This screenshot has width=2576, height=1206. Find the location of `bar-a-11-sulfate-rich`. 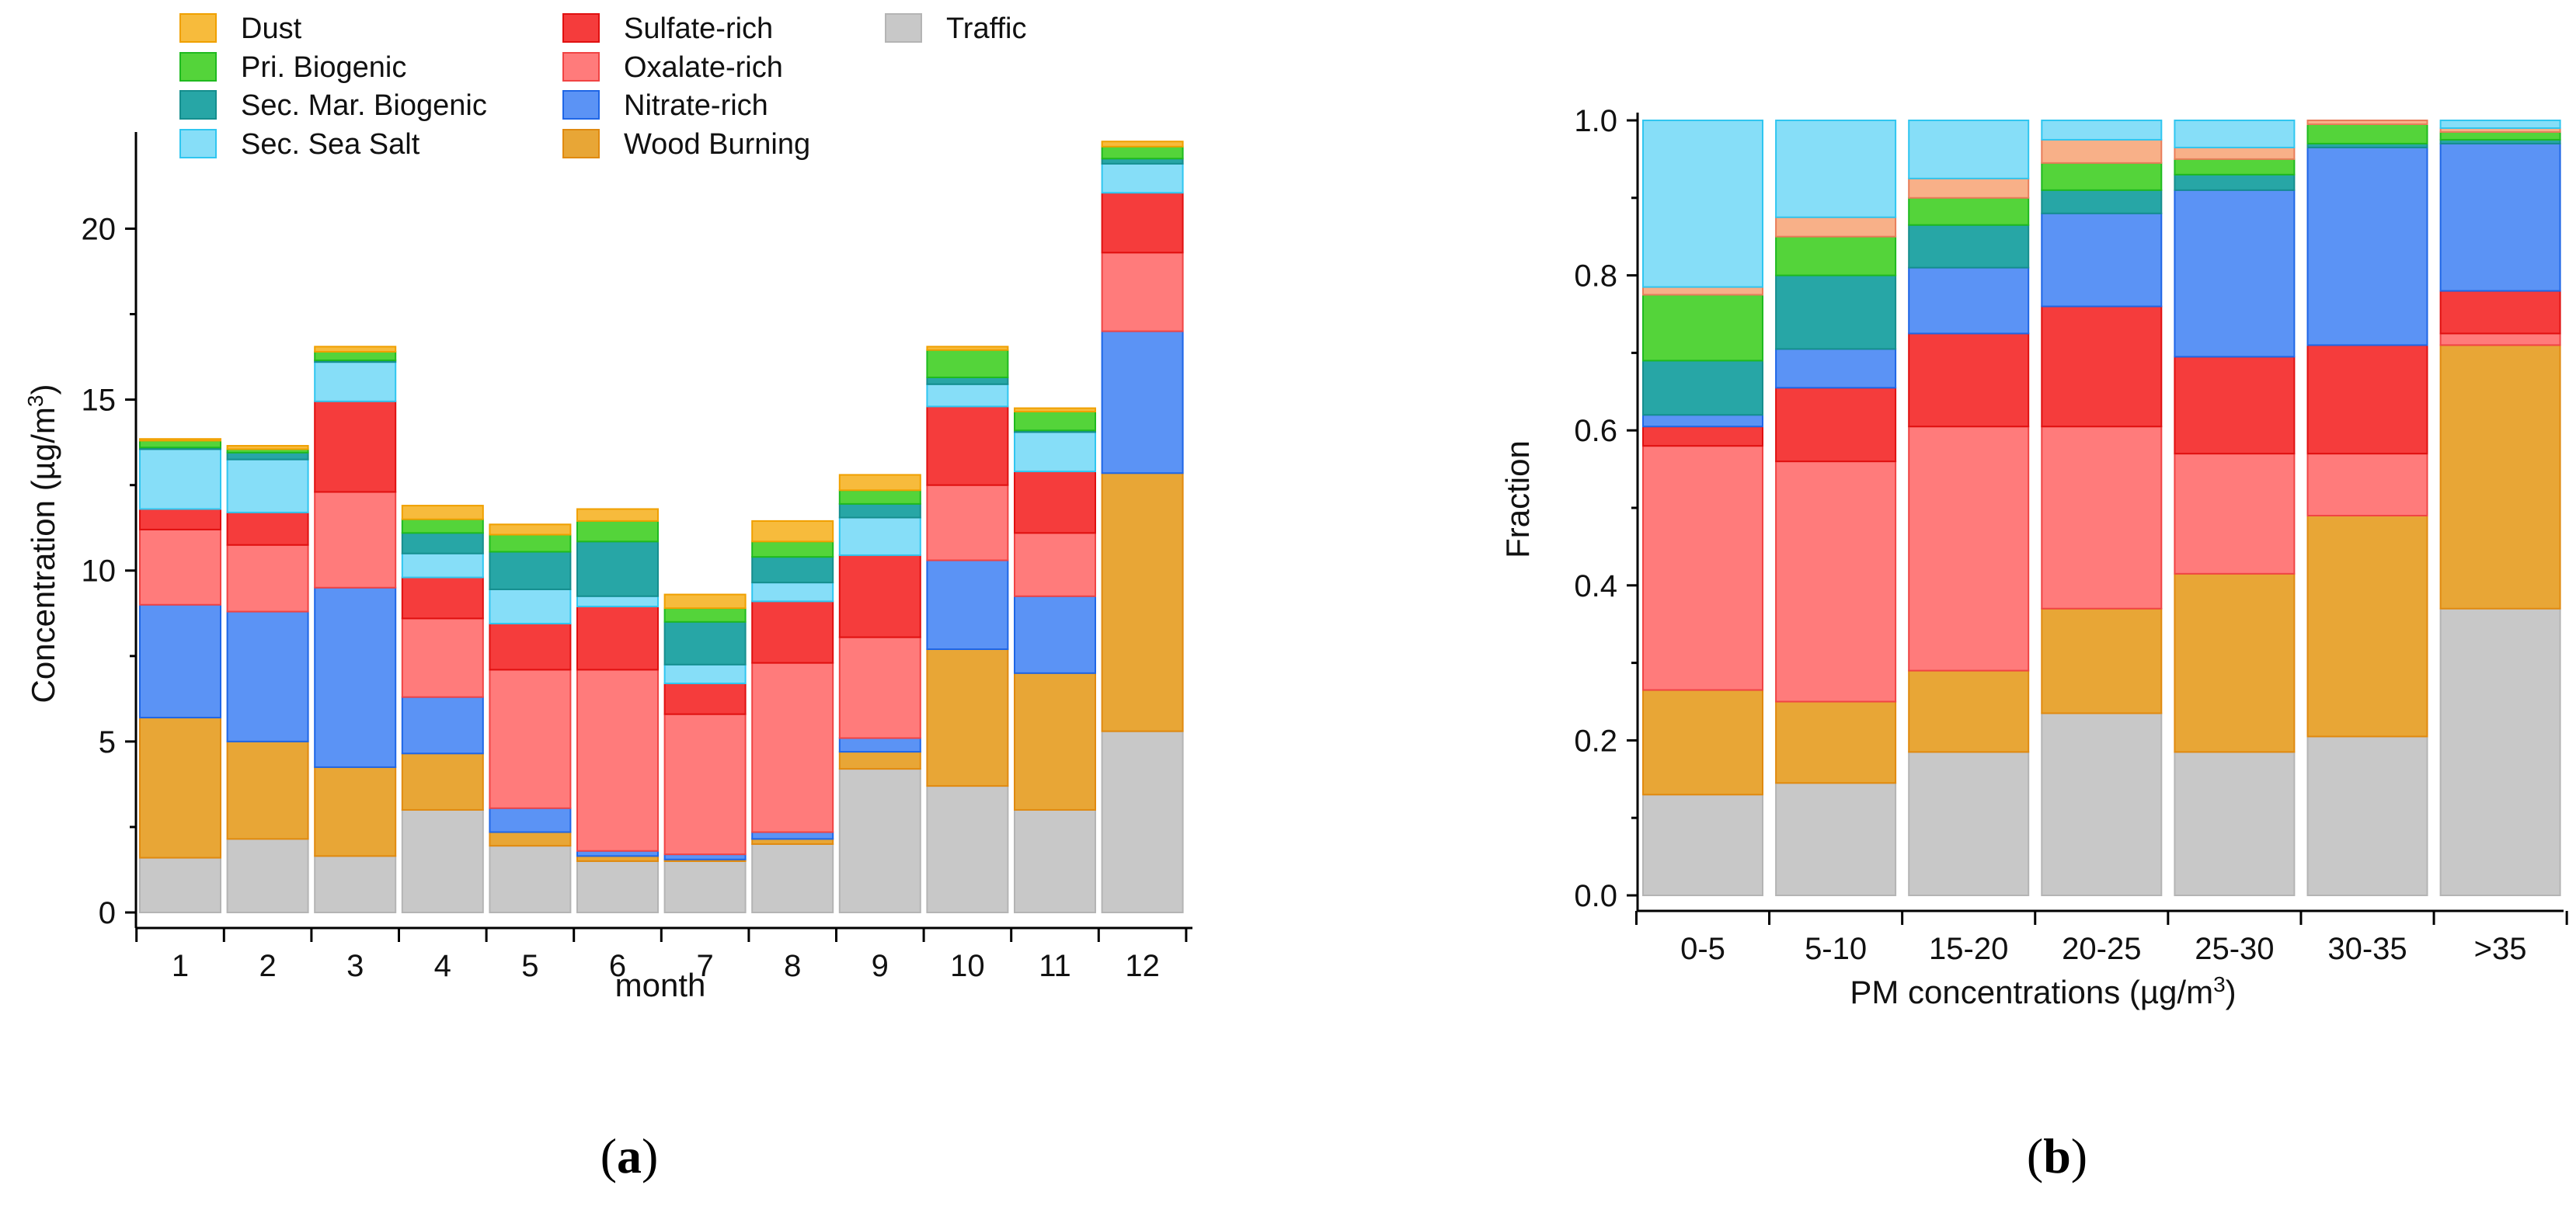

bar-a-11-sulfate-rich is located at coordinates (1055, 503).